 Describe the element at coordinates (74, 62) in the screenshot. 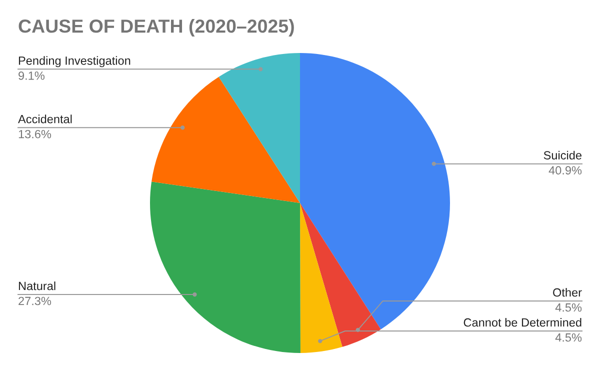

I see `slice-label: Pending Investigation` at that location.